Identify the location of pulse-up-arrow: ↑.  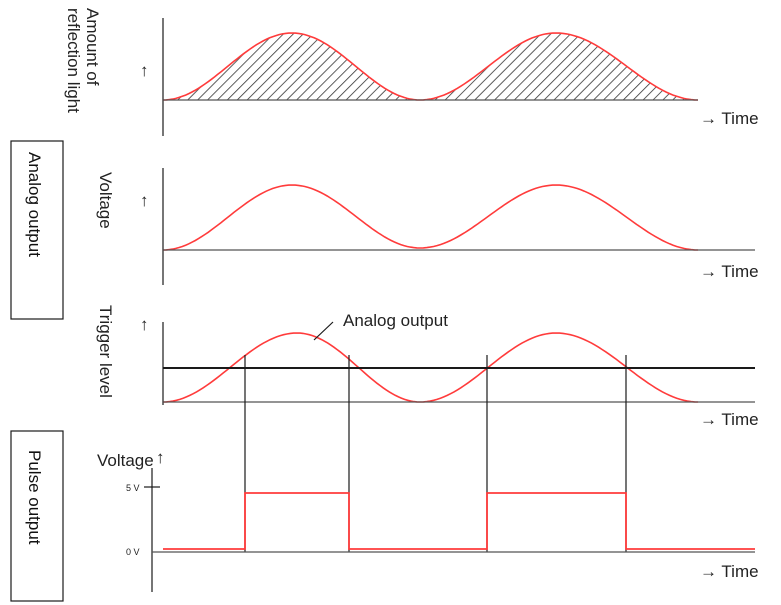
(160, 457).